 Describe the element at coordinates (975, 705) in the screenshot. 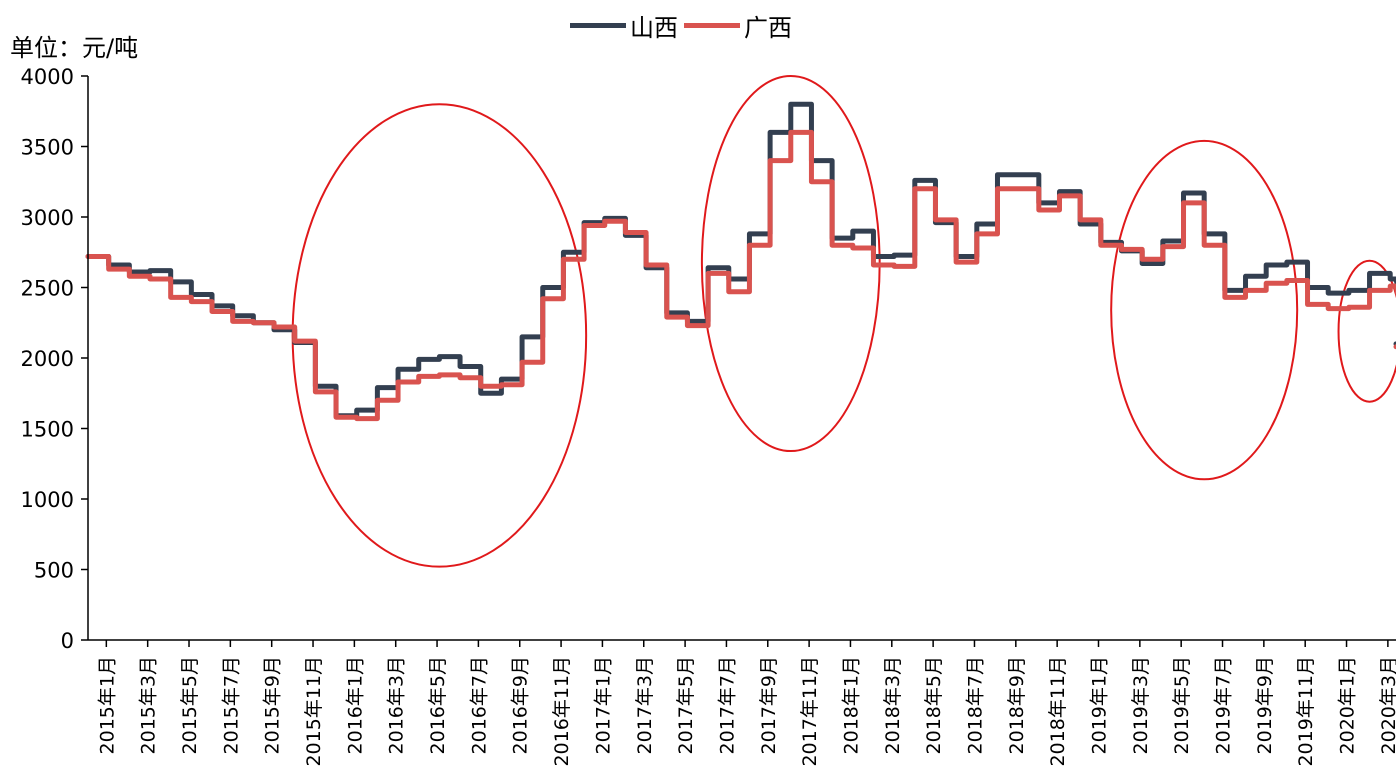

I see `x-tick-label: 2018年7月` at that location.